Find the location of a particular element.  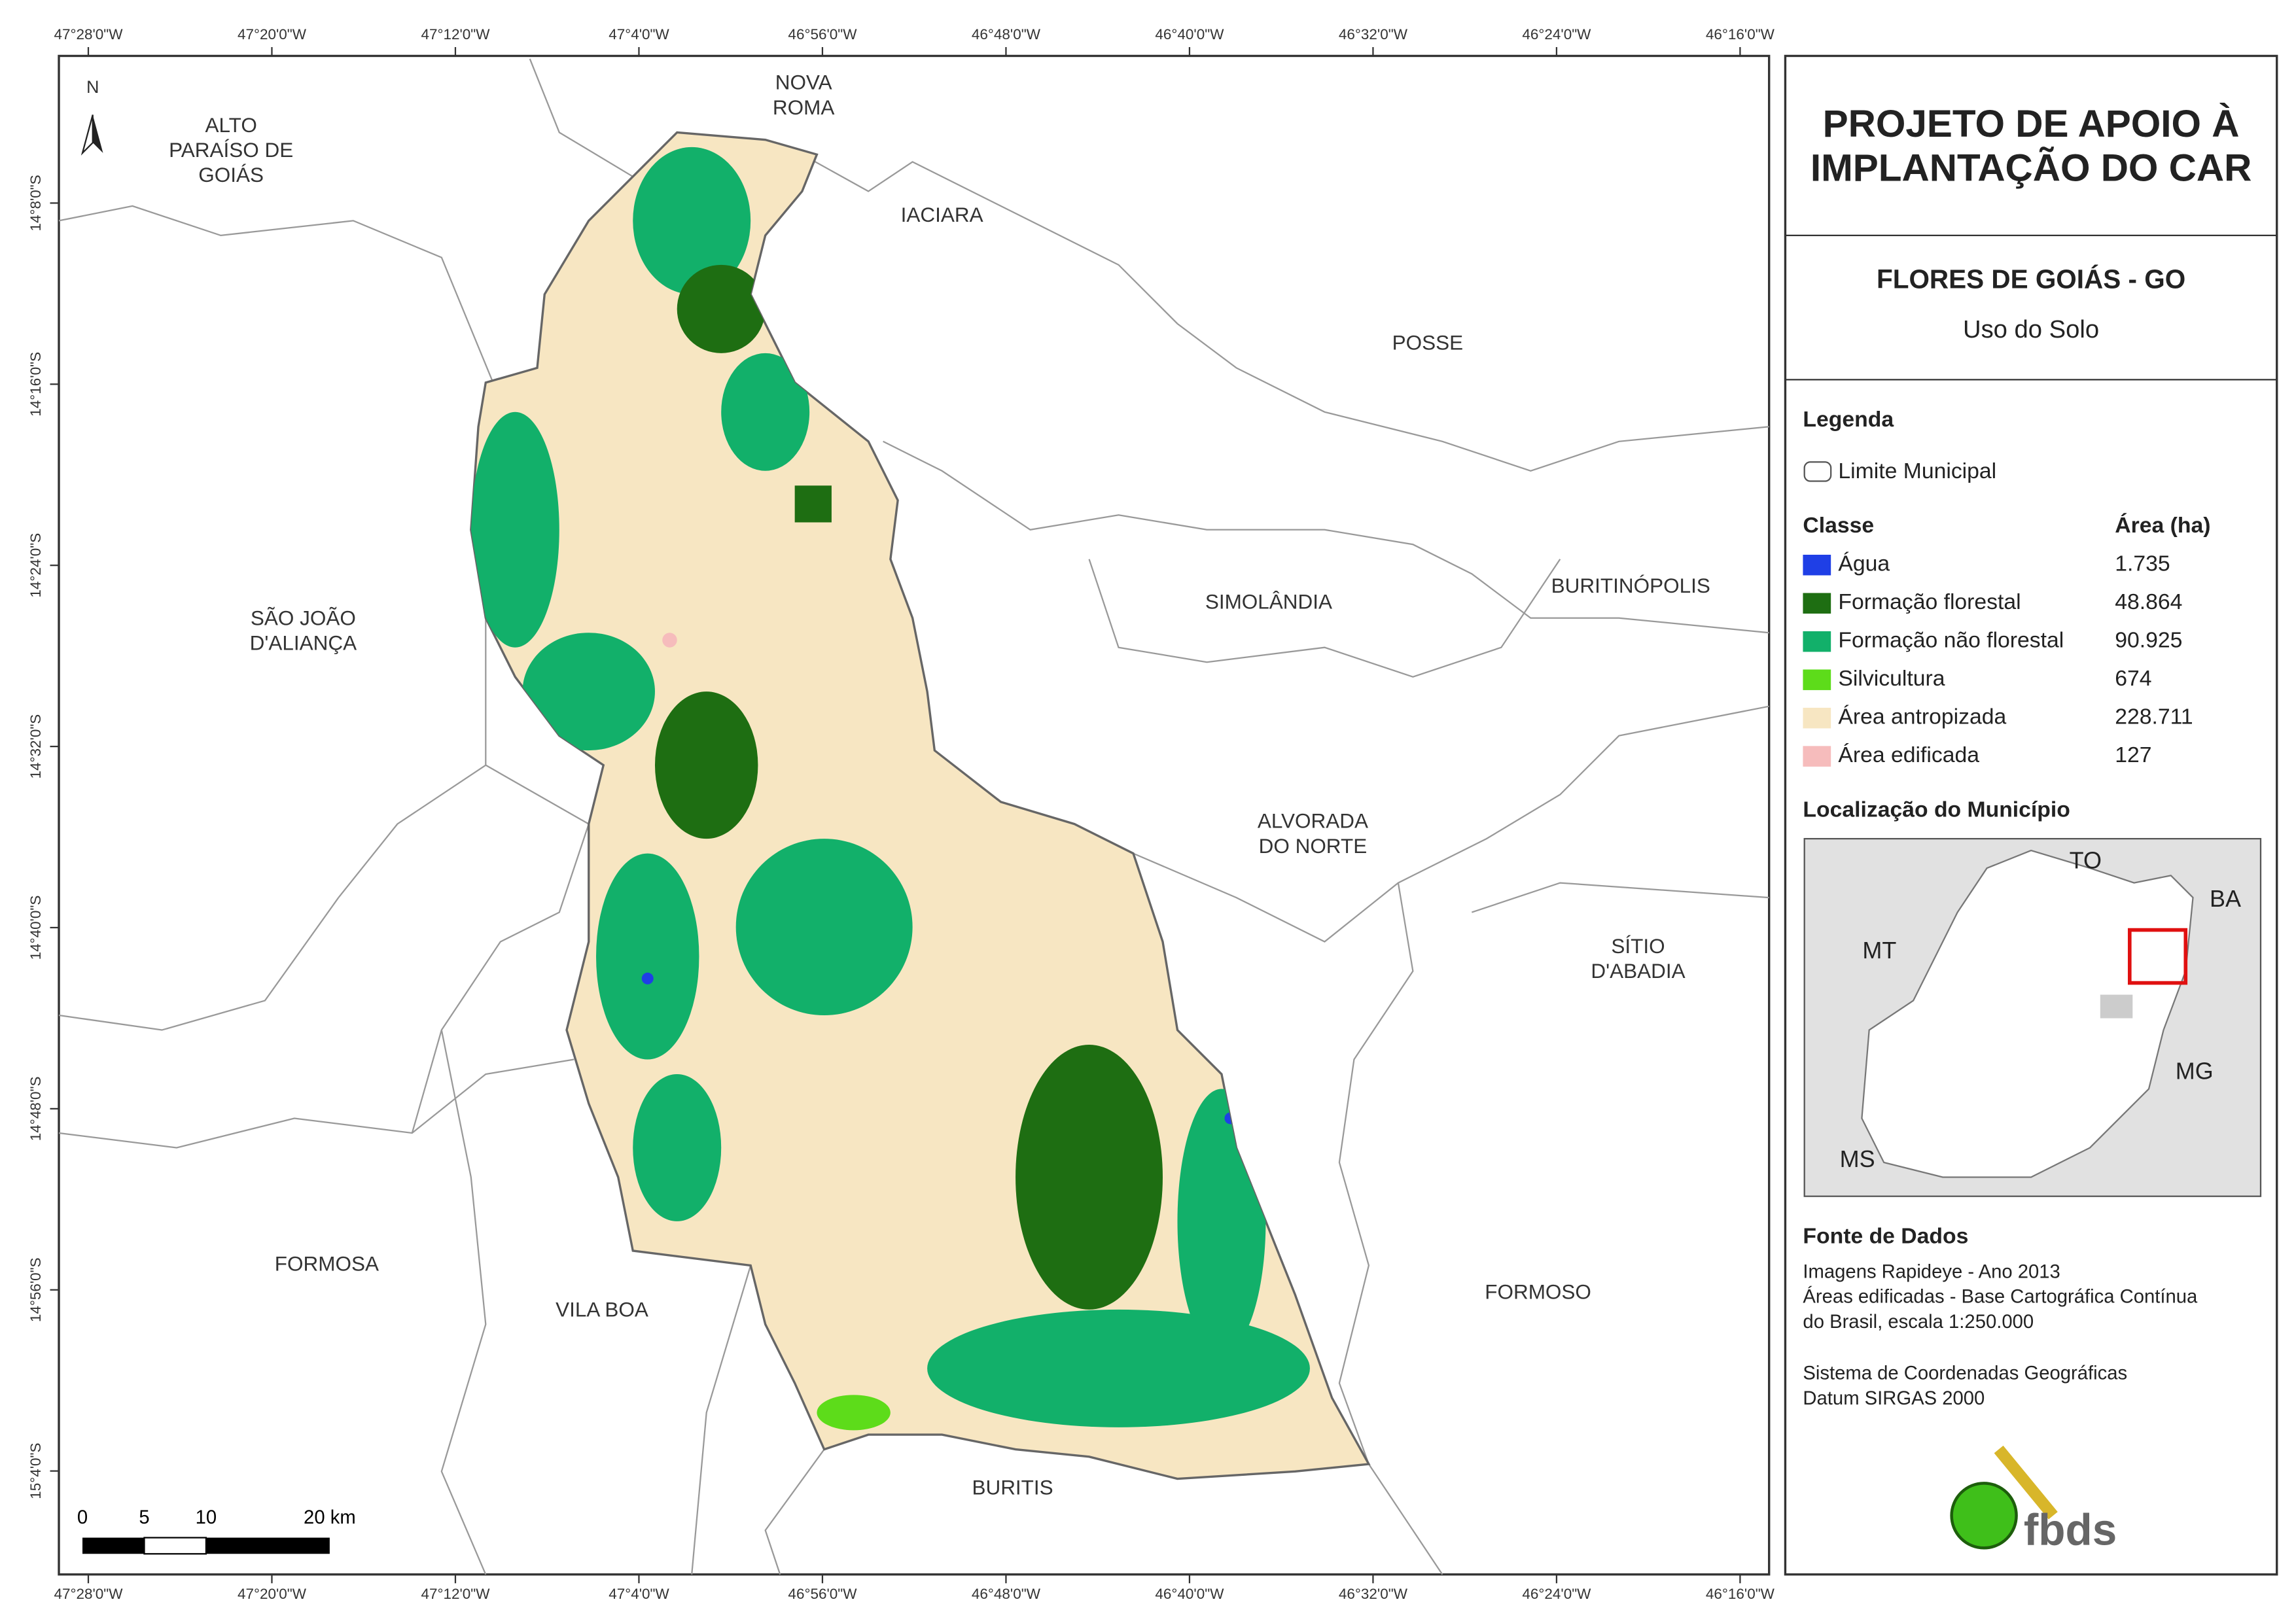

legend-area: 674 is located at coordinates (2133, 678).